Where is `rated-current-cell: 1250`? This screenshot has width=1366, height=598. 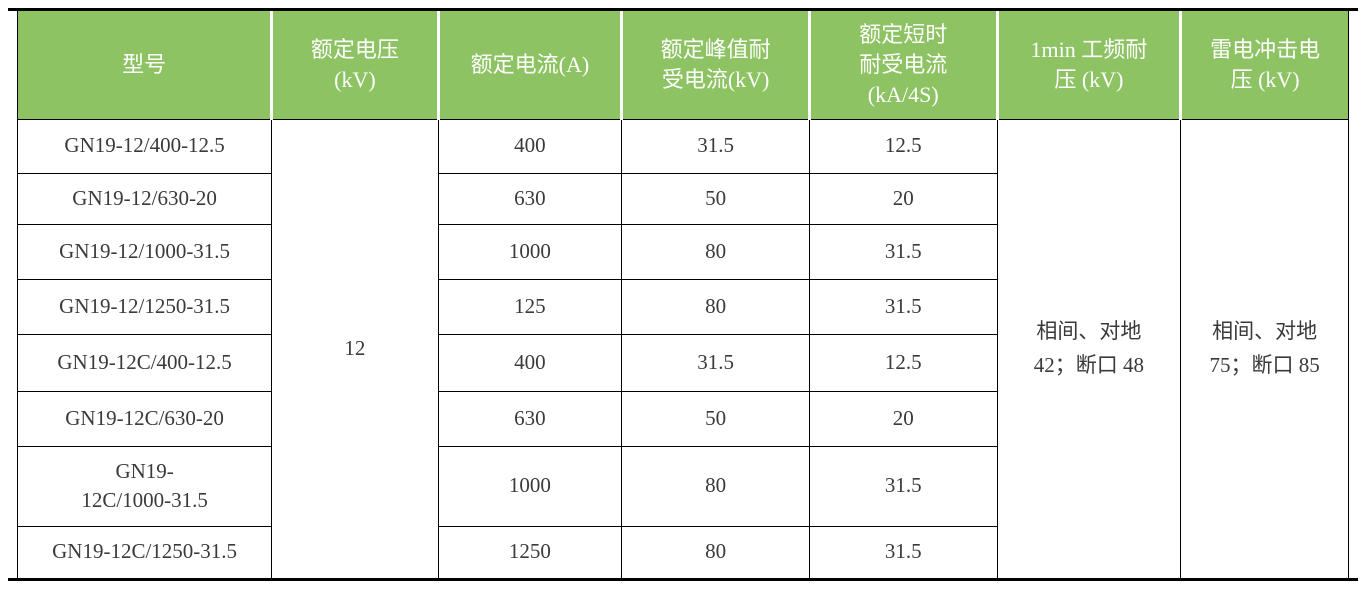 rated-current-cell: 1250 is located at coordinates (530, 552).